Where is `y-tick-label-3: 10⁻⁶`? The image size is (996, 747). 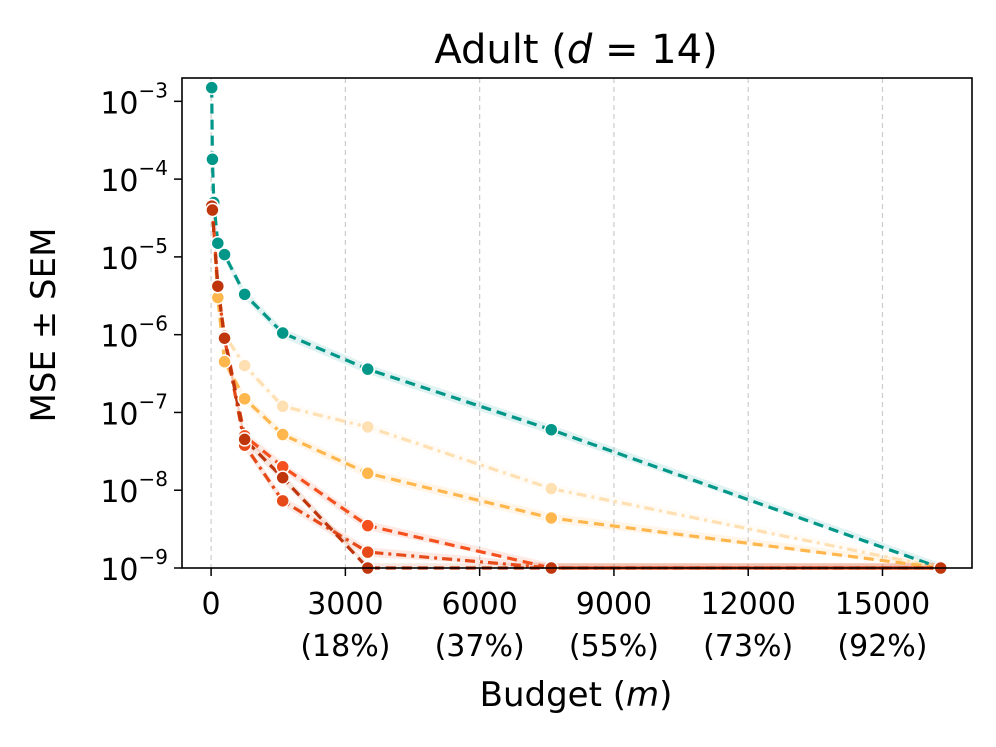
y-tick-label-3: 10⁻⁶ is located at coordinates (134, 333).